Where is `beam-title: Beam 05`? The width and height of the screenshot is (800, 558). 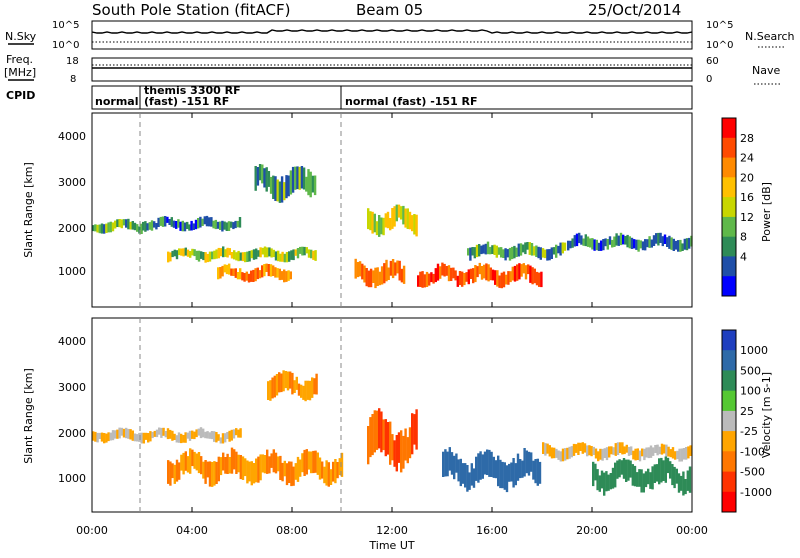
beam-title: Beam 05 is located at coordinates (389, 10).